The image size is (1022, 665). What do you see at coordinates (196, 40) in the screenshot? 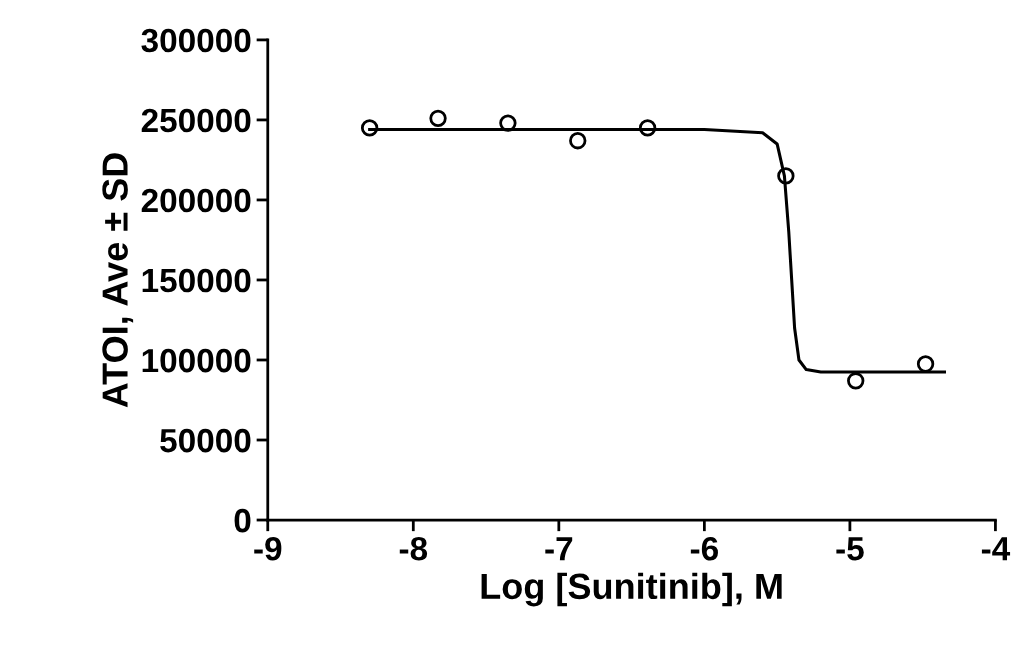
I see `y-tick-label: 300000` at bounding box center [196, 40].